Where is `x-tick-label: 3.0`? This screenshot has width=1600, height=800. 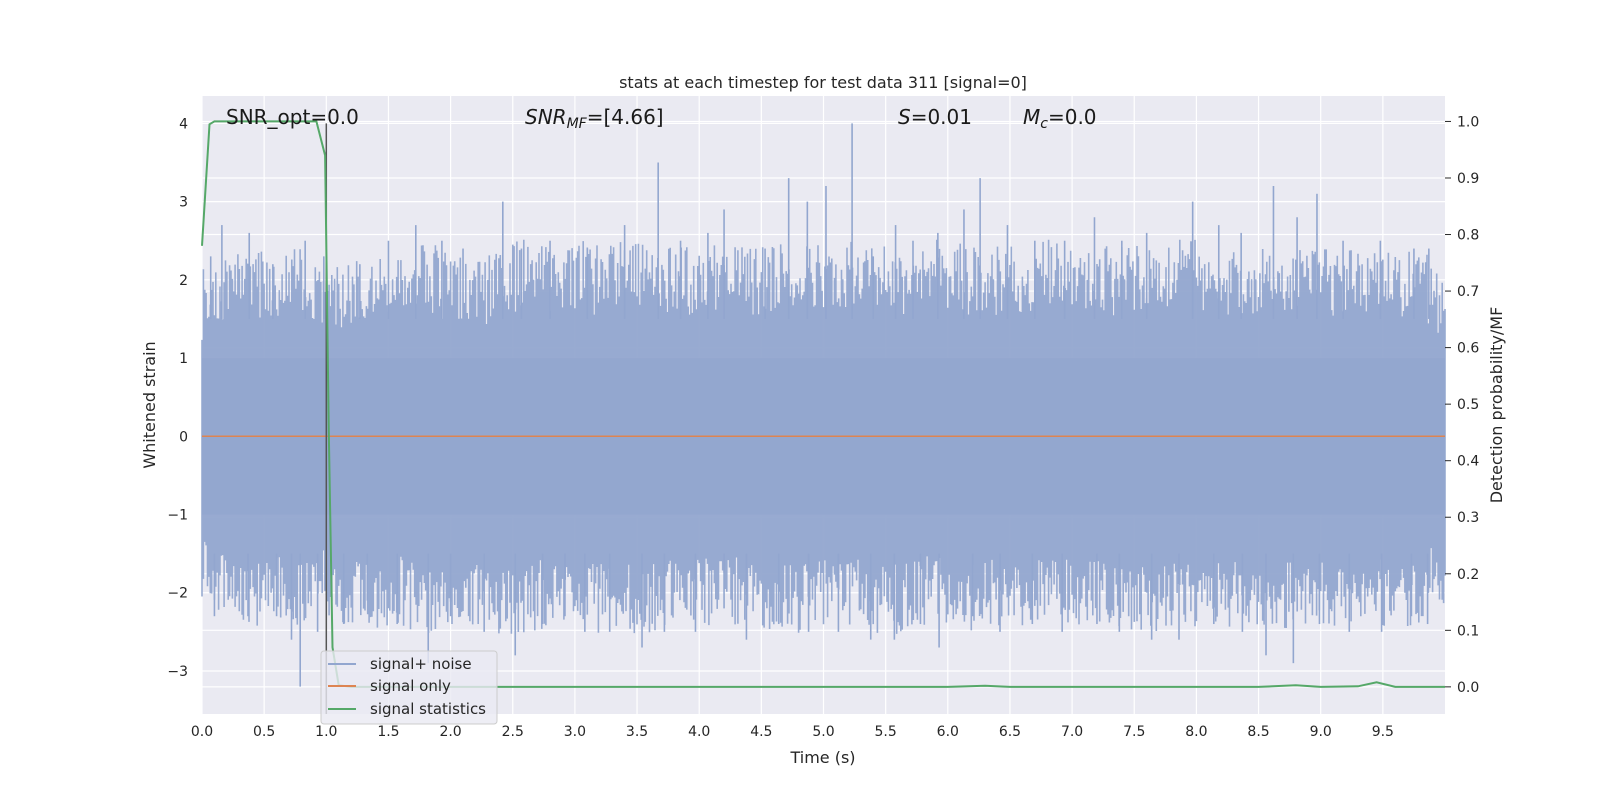
x-tick-label: 3.0 is located at coordinates (575, 732).